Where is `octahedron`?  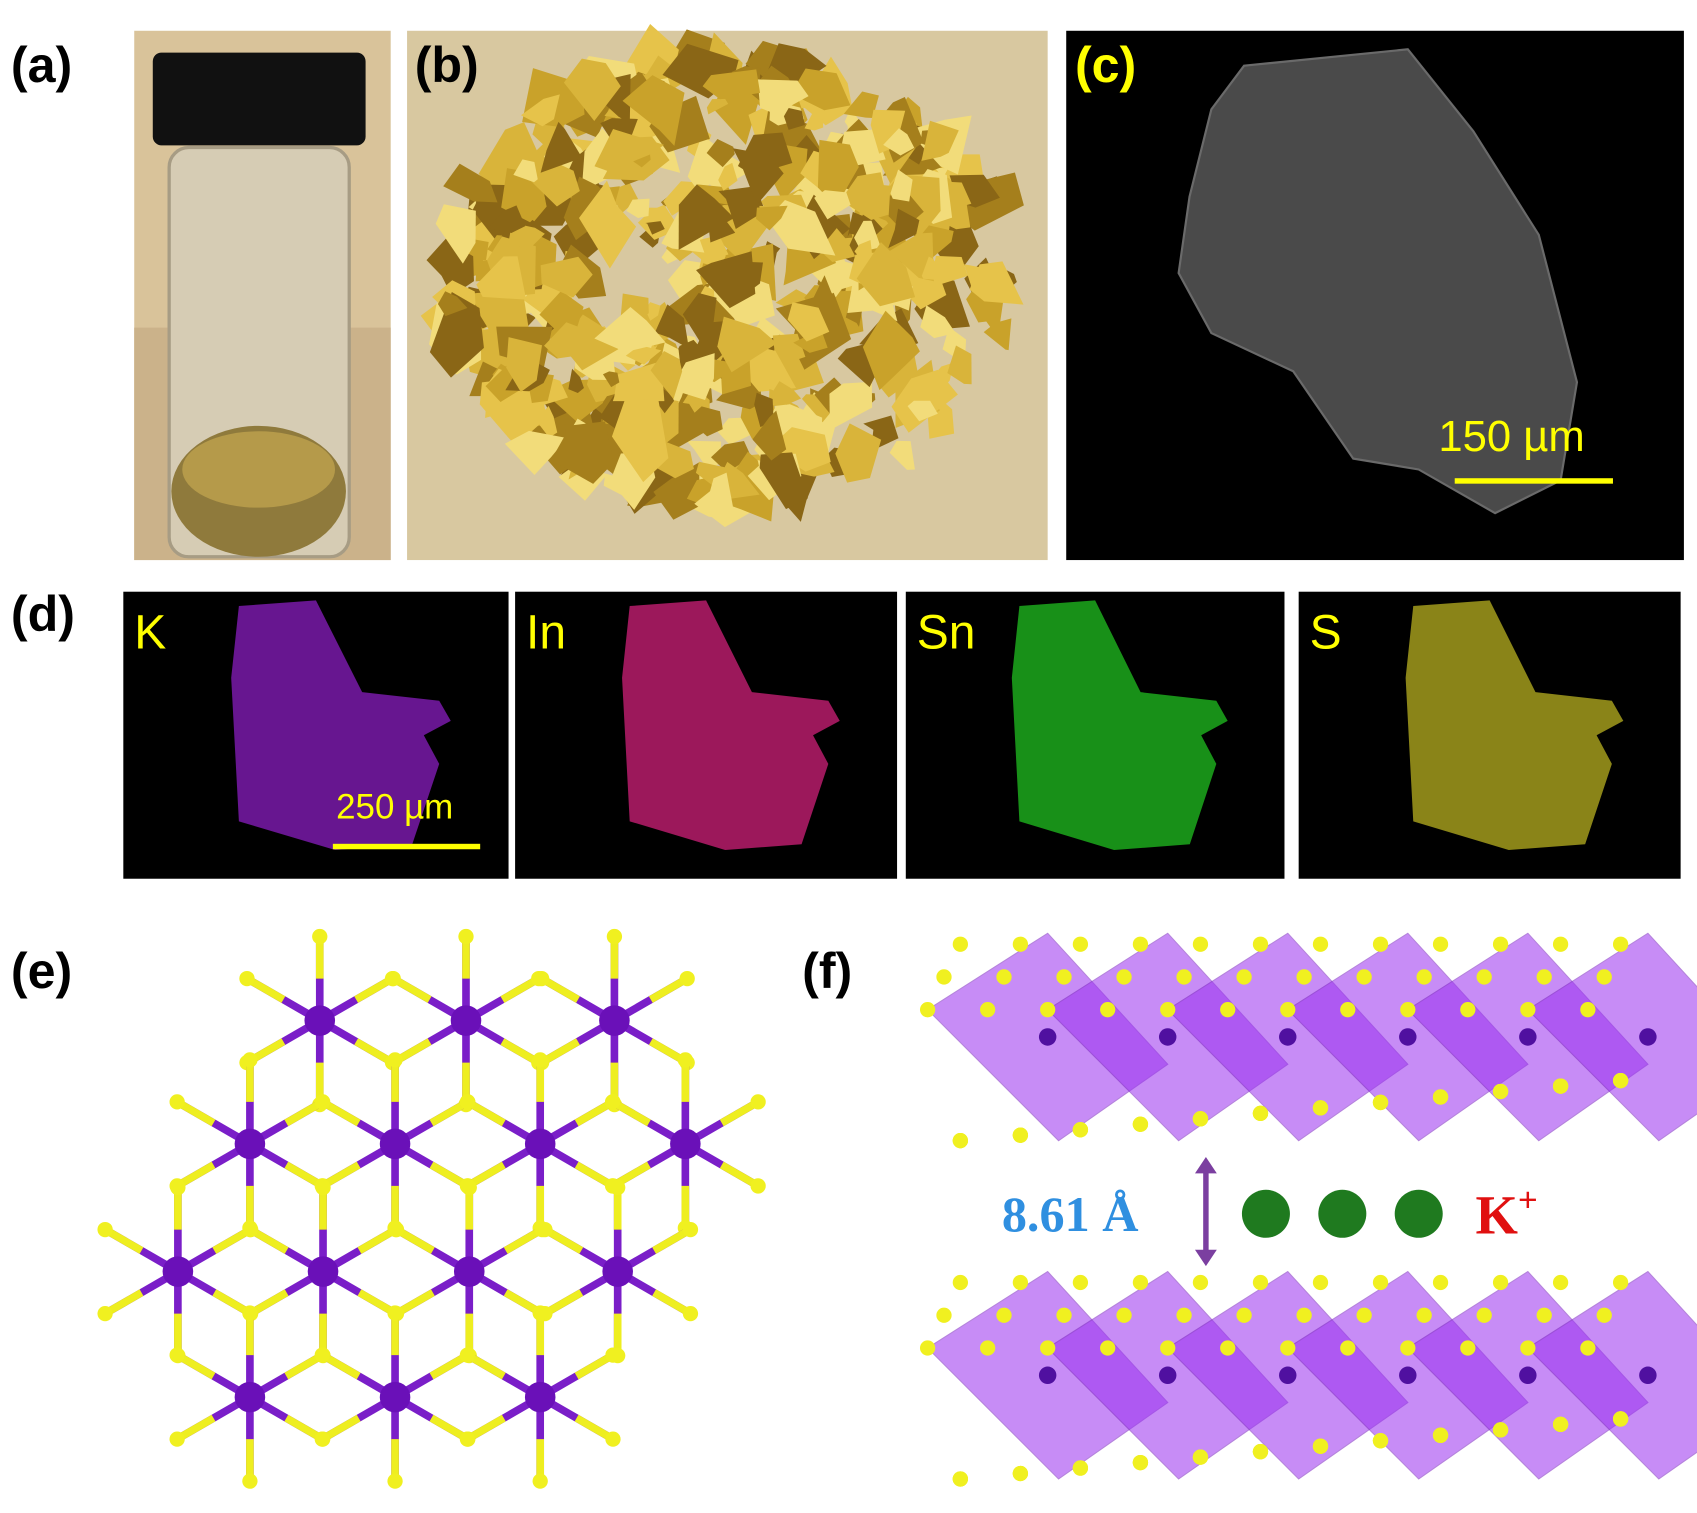 octahedron is located at coordinates (1611, 1037).